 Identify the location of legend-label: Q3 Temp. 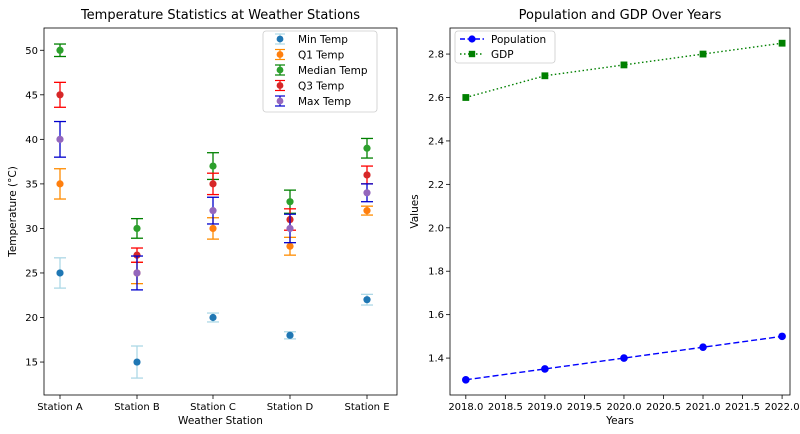
(321, 87).